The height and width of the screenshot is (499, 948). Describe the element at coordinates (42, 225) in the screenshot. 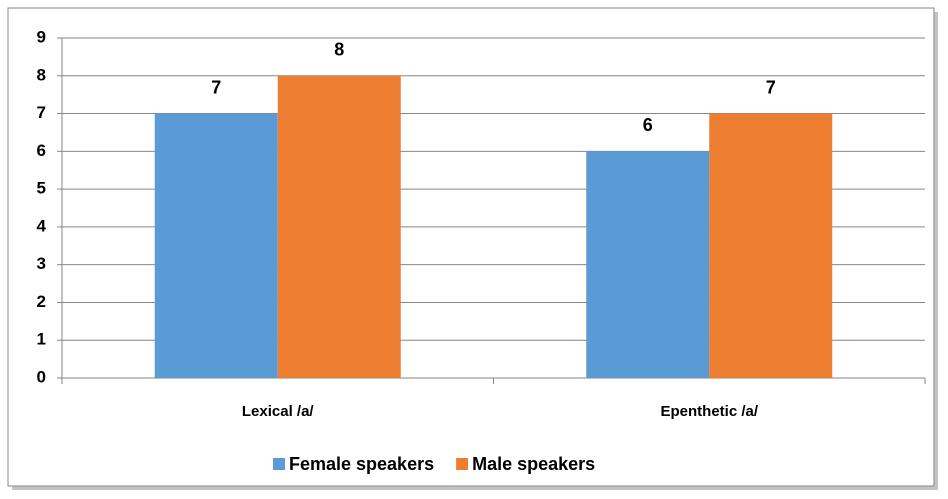

I see `y-tick-label: 4` at that location.